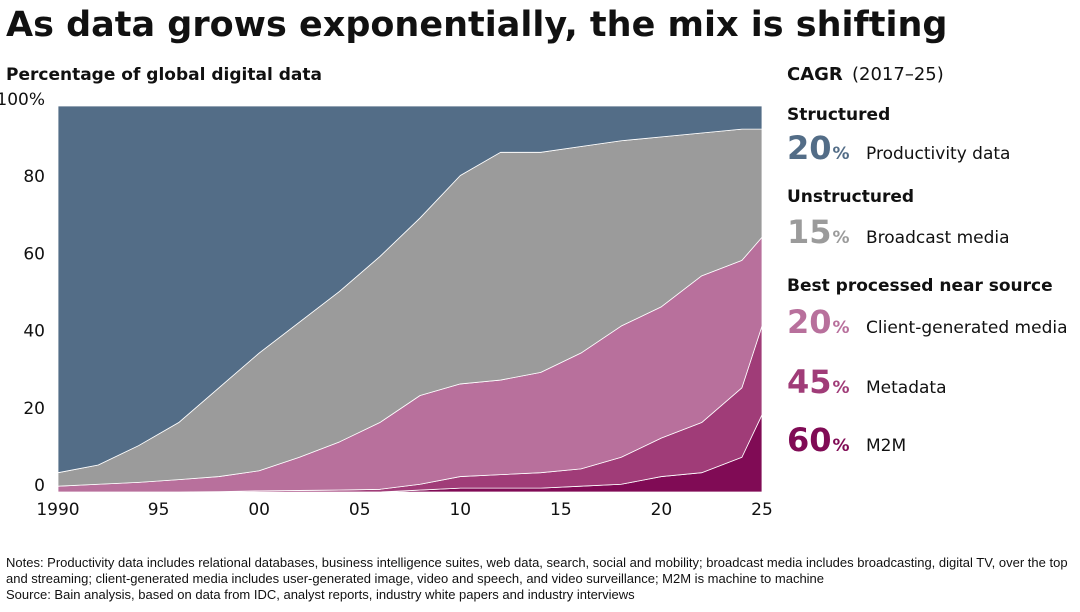  What do you see at coordinates (967, 328) in the screenshot?
I see `legend-label: Client-generated media` at bounding box center [967, 328].